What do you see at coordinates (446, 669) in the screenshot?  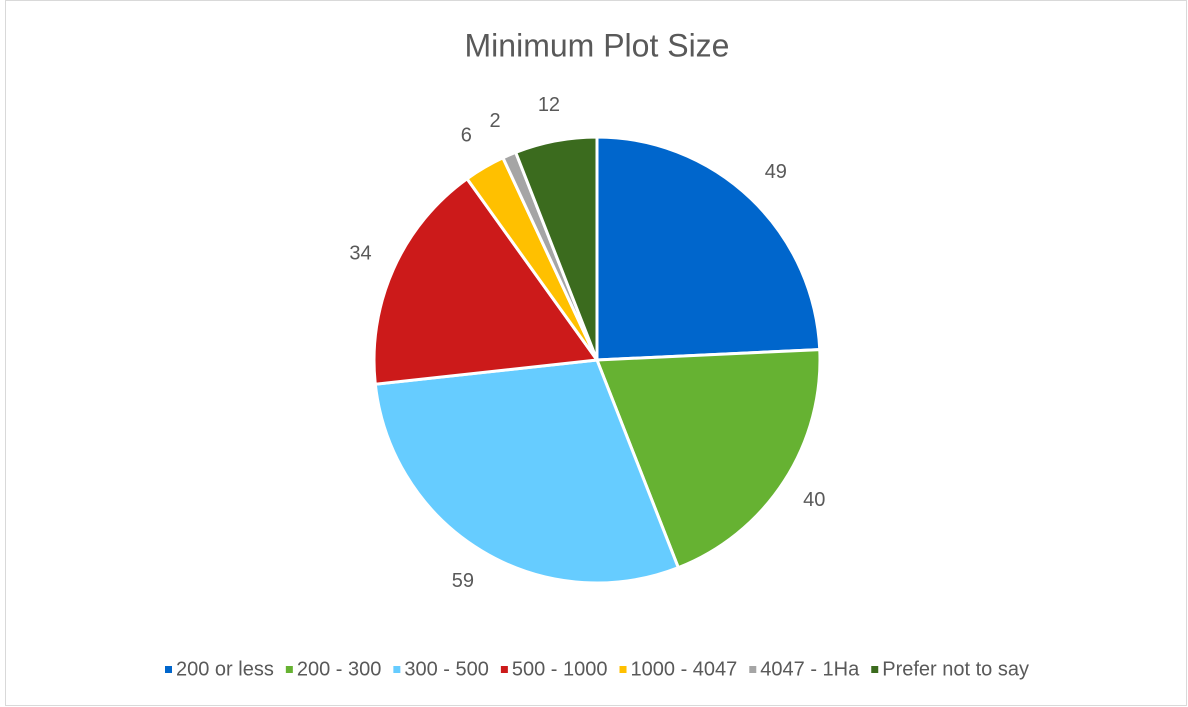 I see `legend-label: 300 - 500` at bounding box center [446, 669].